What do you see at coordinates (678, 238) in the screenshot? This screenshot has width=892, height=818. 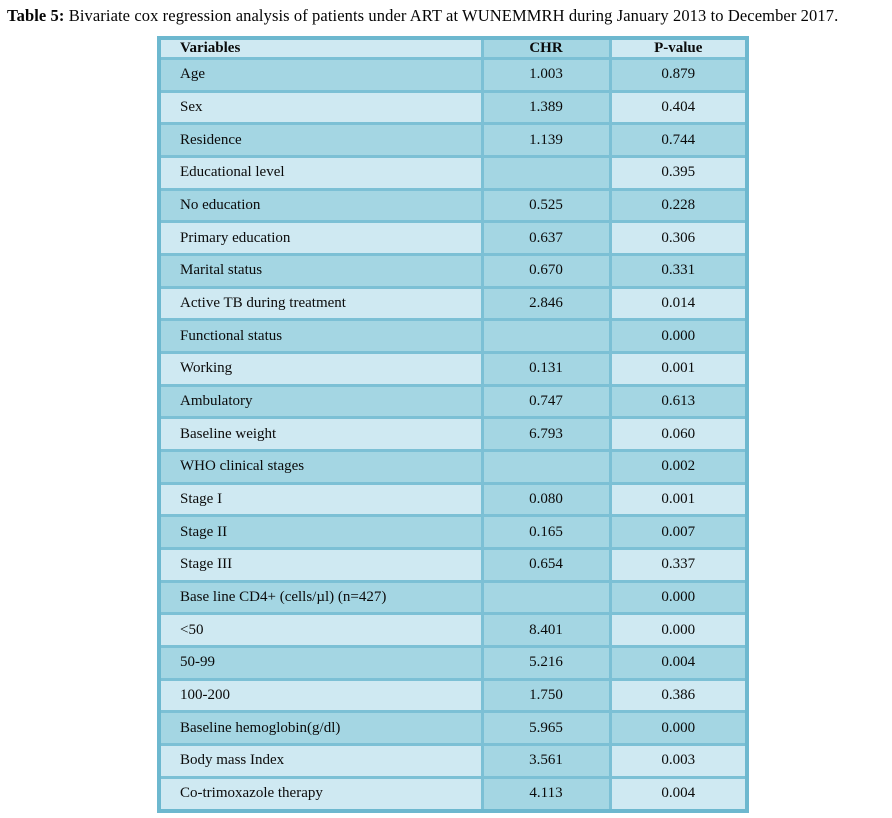 I see `p-value-cell: 0.306` at bounding box center [678, 238].